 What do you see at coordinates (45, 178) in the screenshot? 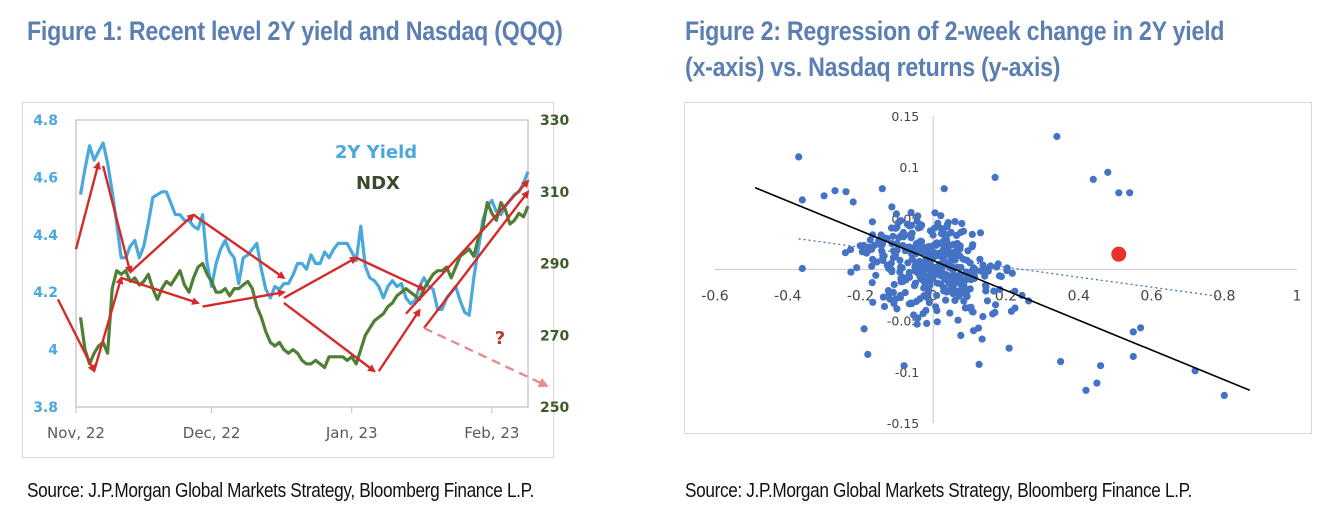
I see `y-left-tick-label: 4.6` at bounding box center [45, 178].